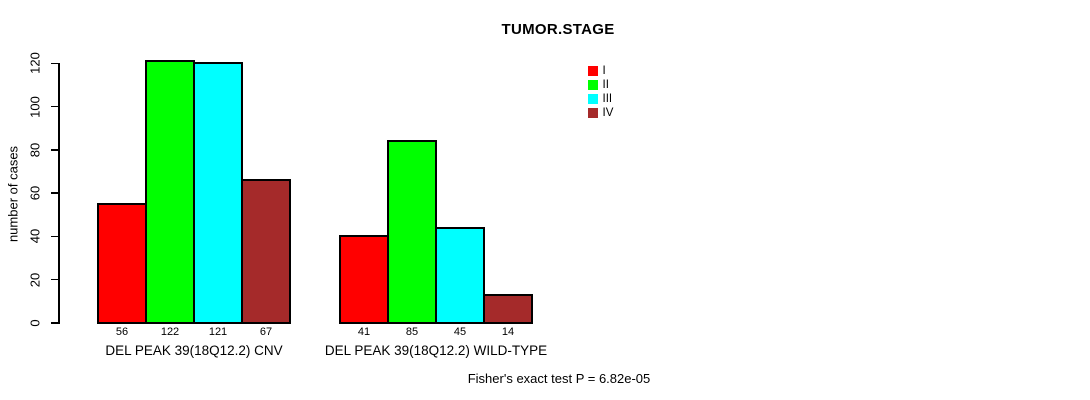 The height and width of the screenshot is (400, 1090). I want to click on group-label: DEL PEAK 39(18Q12.2) WILD-TYPE, so click(436, 350).